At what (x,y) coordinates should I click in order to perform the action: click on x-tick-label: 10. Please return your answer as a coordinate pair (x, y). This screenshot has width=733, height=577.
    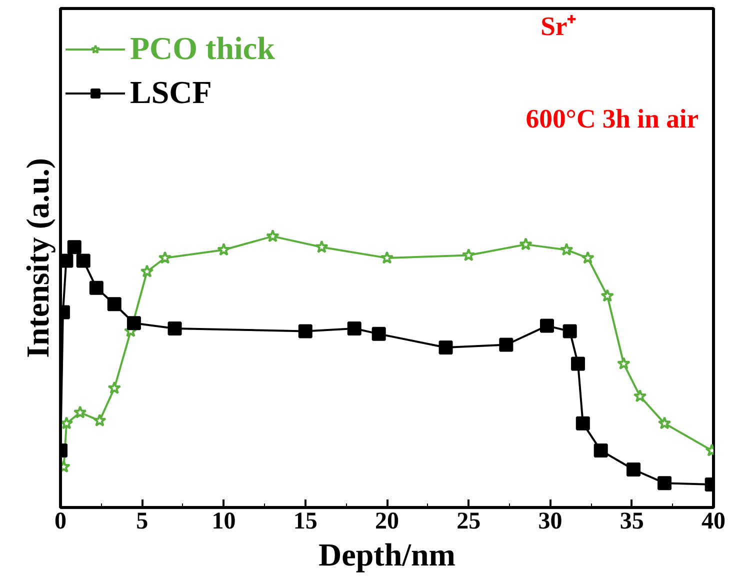
    Looking at the image, I should click on (224, 521).